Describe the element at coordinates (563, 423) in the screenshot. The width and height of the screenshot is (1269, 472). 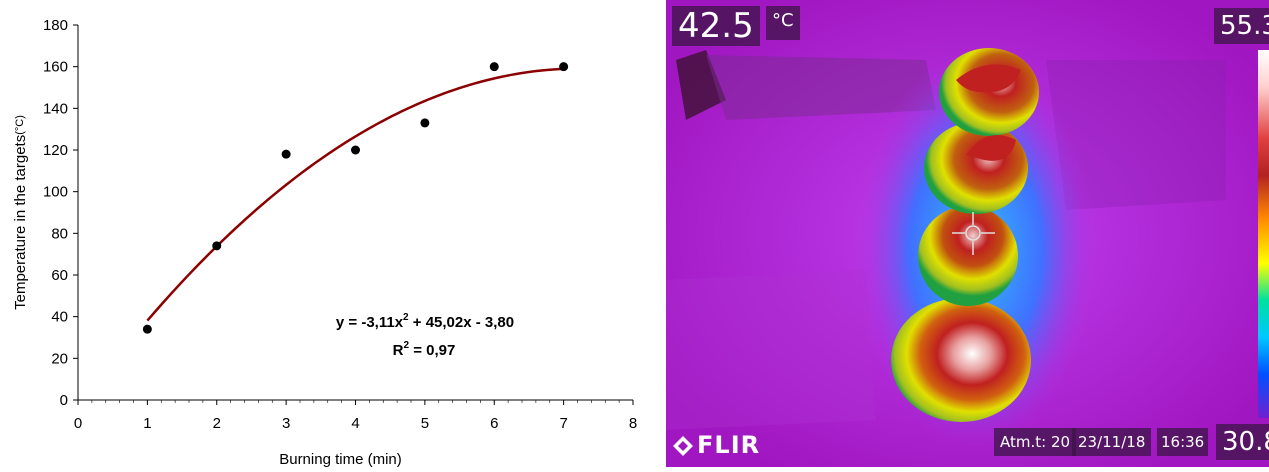
I see `x-tick-label: 7` at that location.